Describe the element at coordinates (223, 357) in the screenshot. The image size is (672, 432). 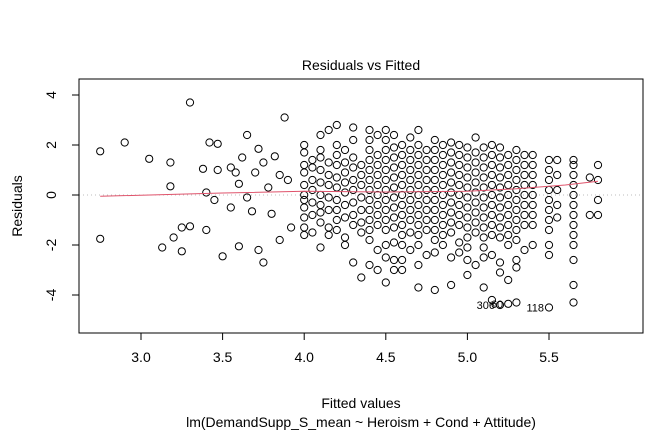
I see `x-tick-label: 3.5` at that location.